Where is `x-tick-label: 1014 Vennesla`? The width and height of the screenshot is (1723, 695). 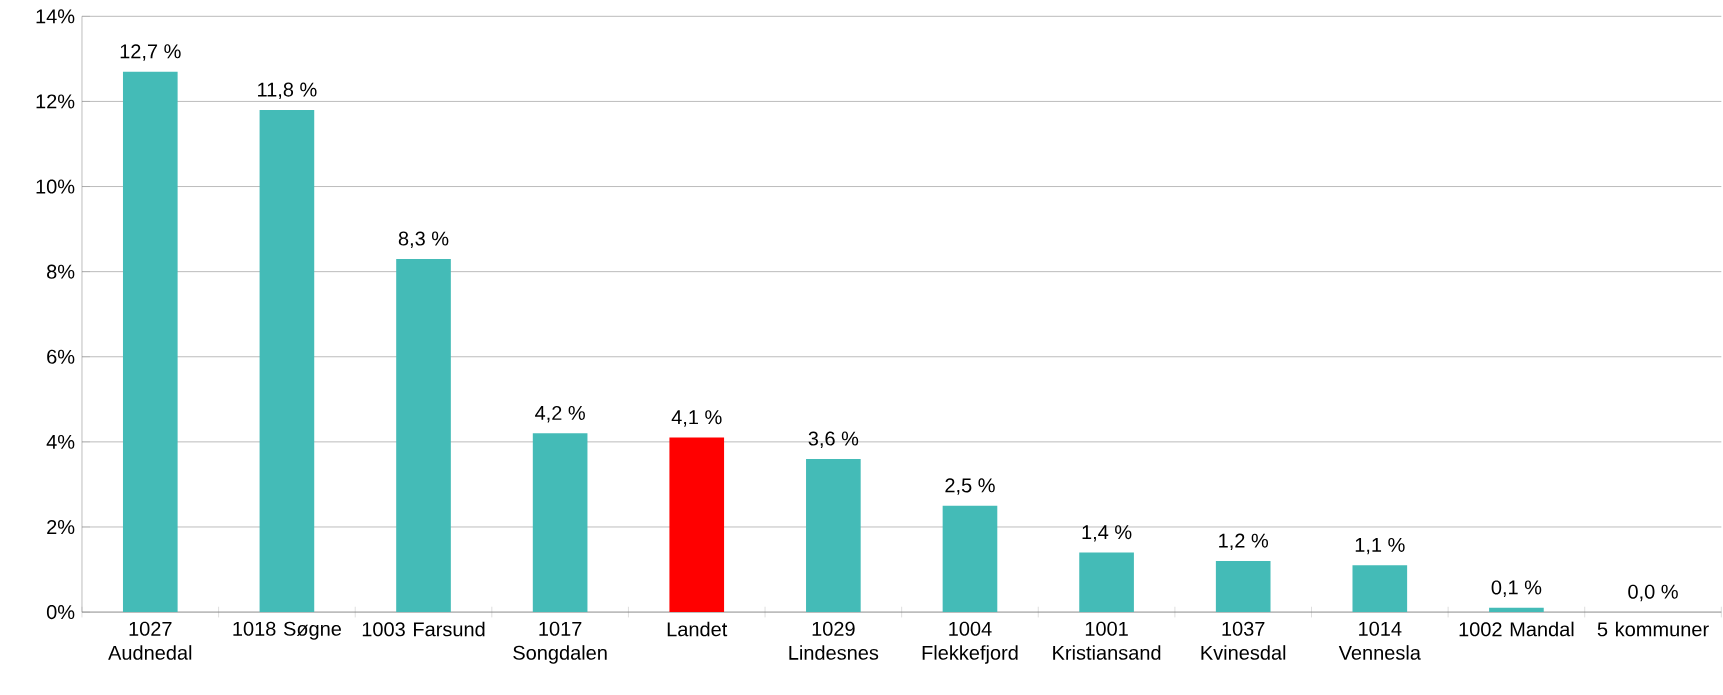 x-tick-label: 1014 Vennesla is located at coordinates (1379, 640).